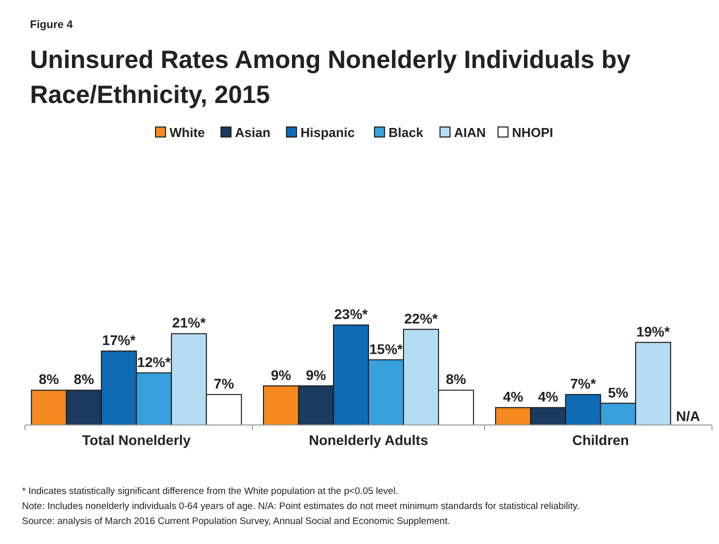 This screenshot has height=544, width=719. What do you see at coordinates (618, 392) in the screenshot?
I see `data-label: 5%` at bounding box center [618, 392].